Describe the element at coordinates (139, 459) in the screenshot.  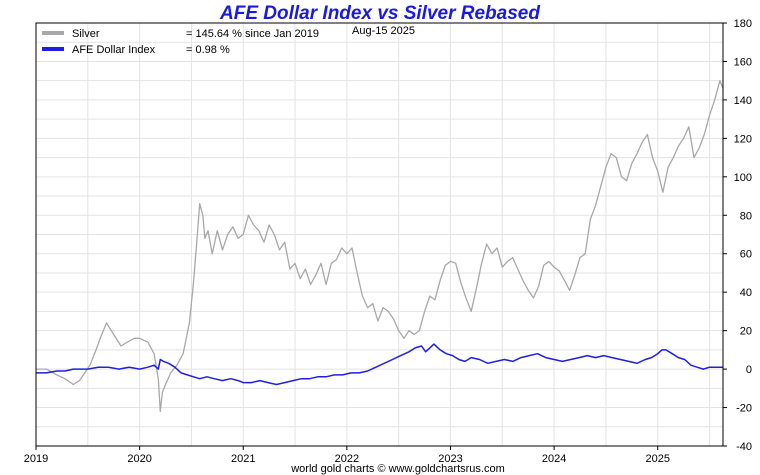
I see `x-tick-label: 2020` at that location.